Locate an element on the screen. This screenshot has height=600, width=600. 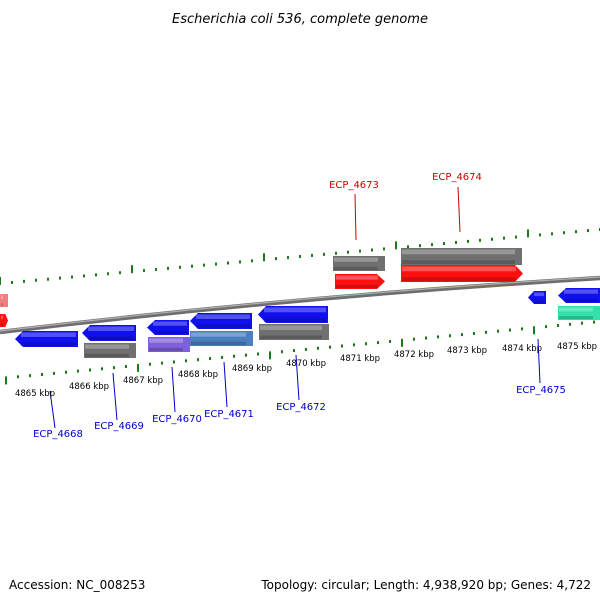
feature-forward-partial-arrow is located at coordinates (4, 320).